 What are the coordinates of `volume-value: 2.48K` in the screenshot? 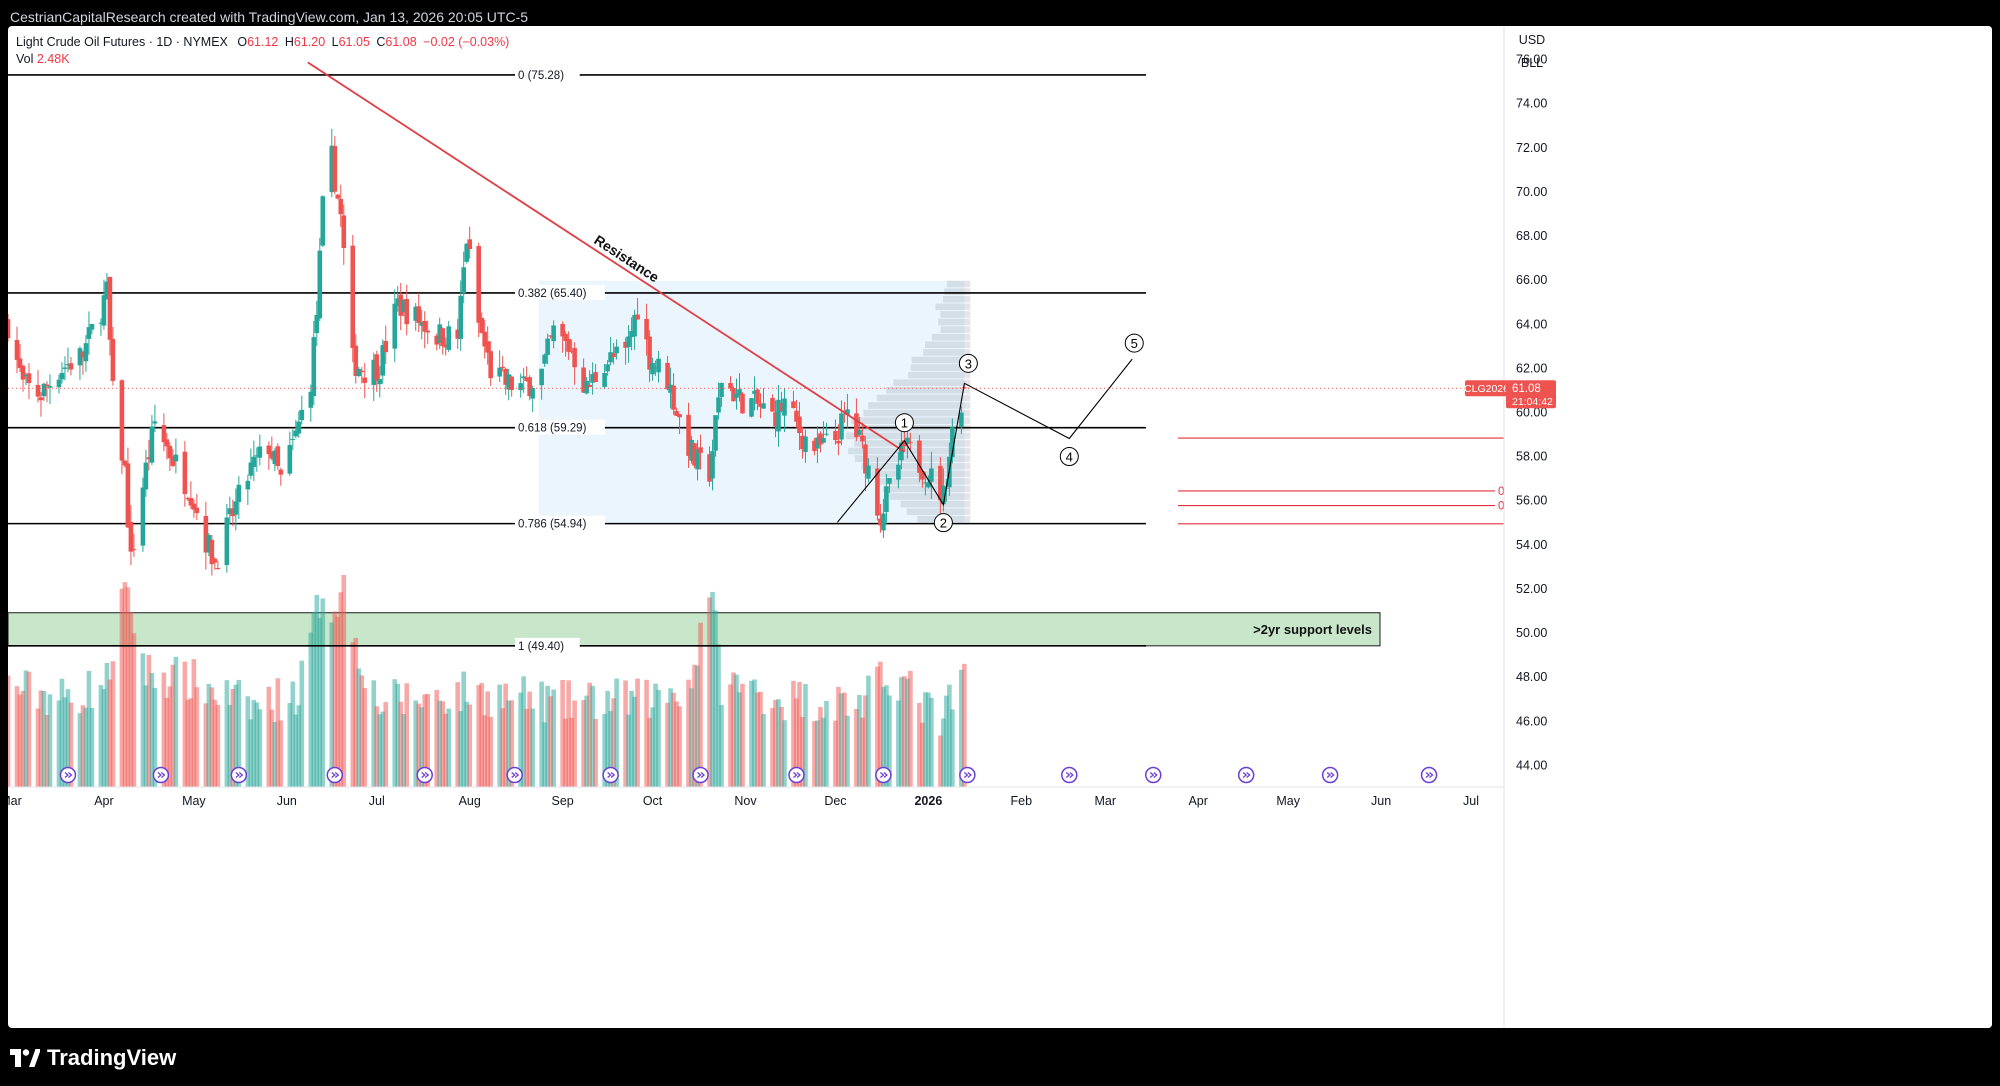 It's located at (53, 59).